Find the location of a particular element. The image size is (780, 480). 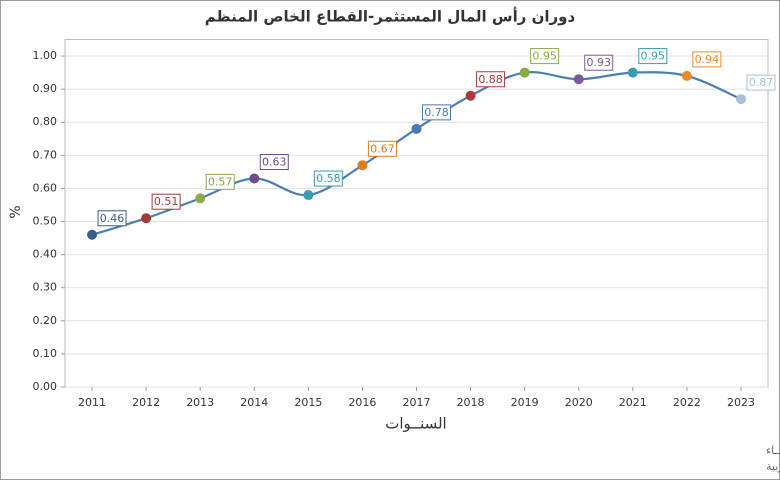

data-label: 0.67 is located at coordinates (382, 148).